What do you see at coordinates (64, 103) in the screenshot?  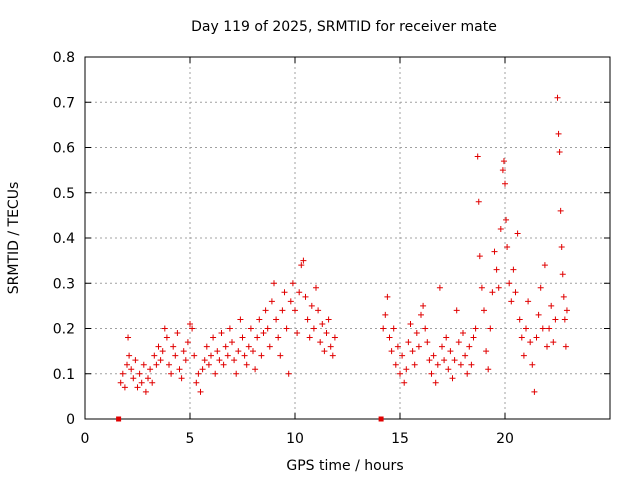 I see `y-tick-label: 0.7` at bounding box center [64, 103].